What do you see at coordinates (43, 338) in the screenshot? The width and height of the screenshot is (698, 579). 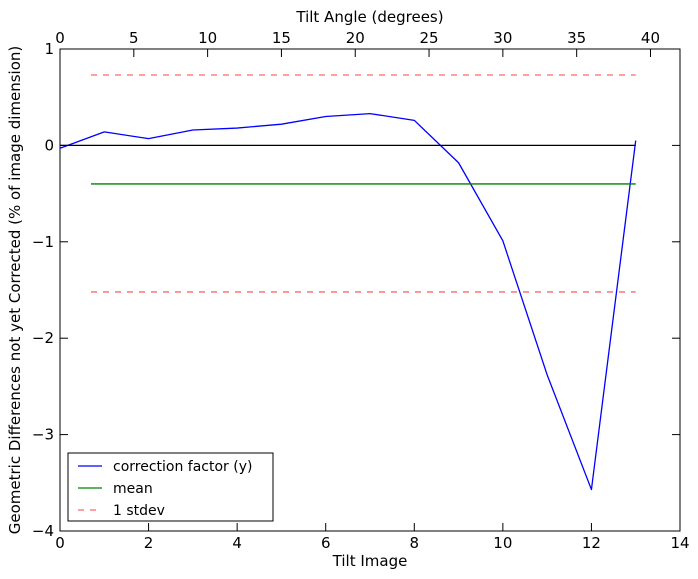 I see `y-tick-label: −2` at bounding box center [43, 338].